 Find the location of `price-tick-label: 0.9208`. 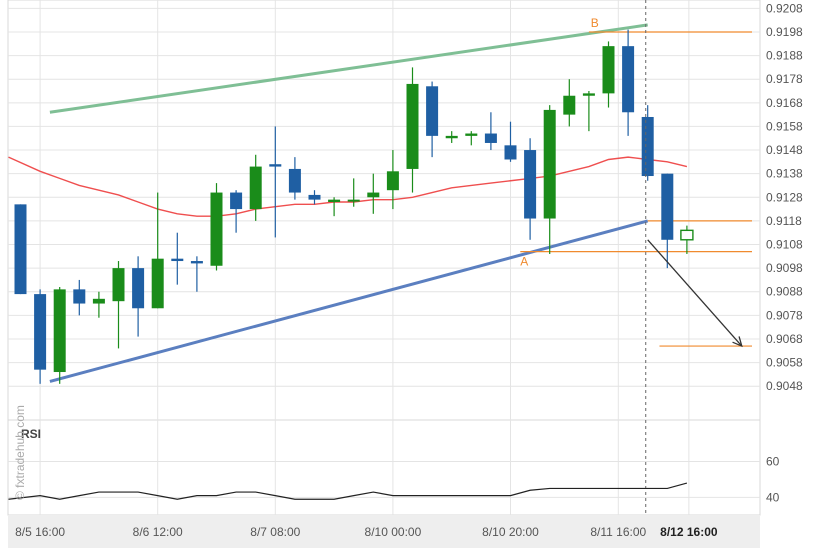

price-tick-label: 0.9208 is located at coordinates (784, 8).